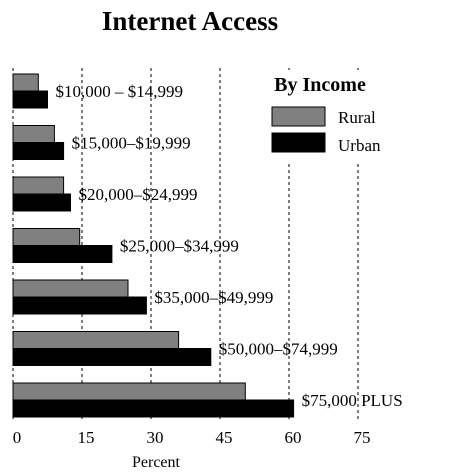 The height and width of the screenshot is (473, 456). What do you see at coordinates (278, 349) in the screenshot?
I see `category-label-5: $50,000–$74,999` at bounding box center [278, 349].